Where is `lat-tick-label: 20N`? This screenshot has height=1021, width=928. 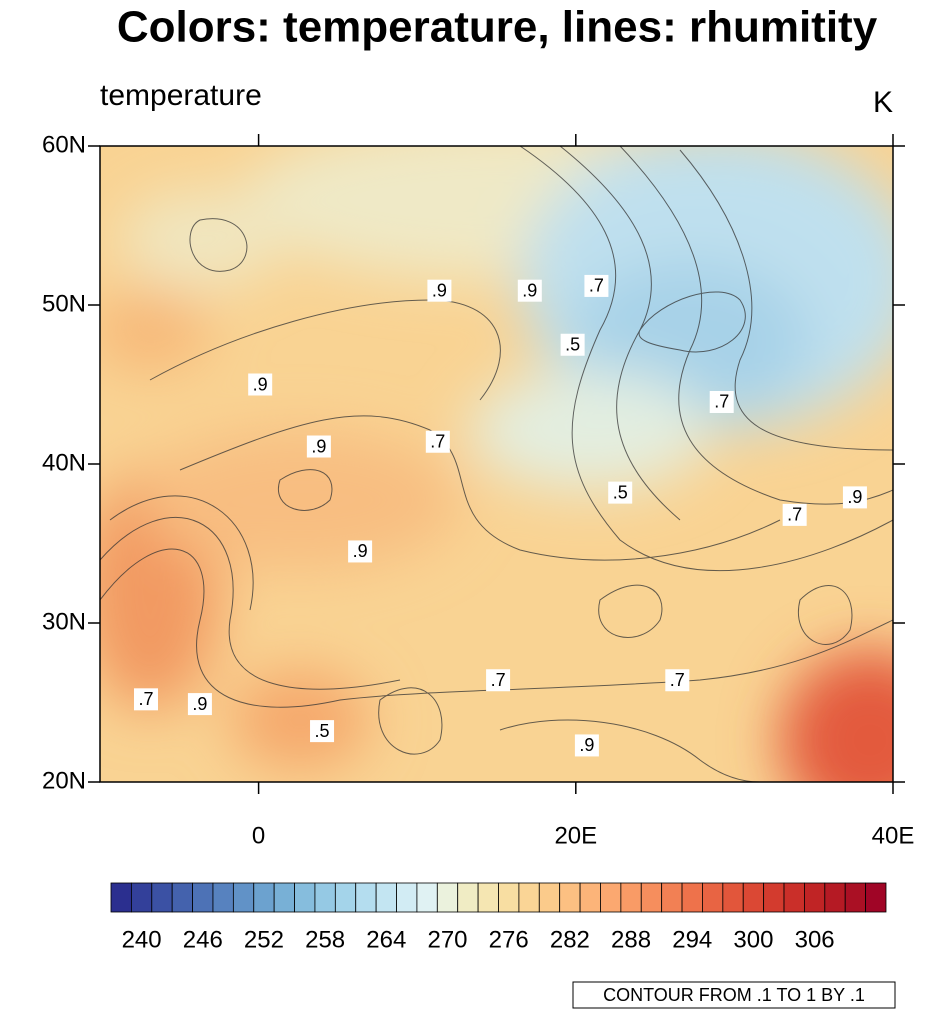 lat-tick-label: 20N is located at coordinates (64, 780).